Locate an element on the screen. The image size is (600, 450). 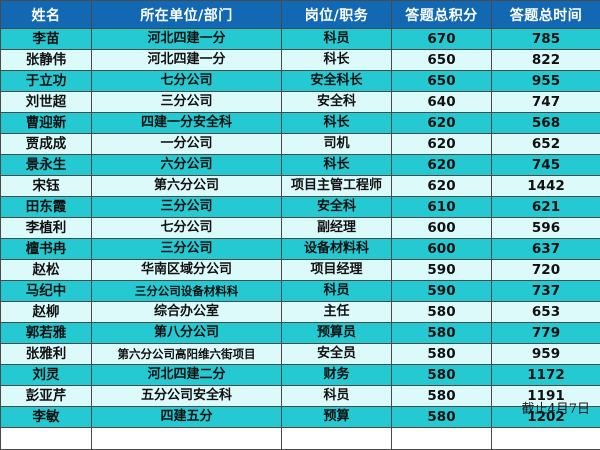
cell-time: 720 is located at coordinates (546, 270).